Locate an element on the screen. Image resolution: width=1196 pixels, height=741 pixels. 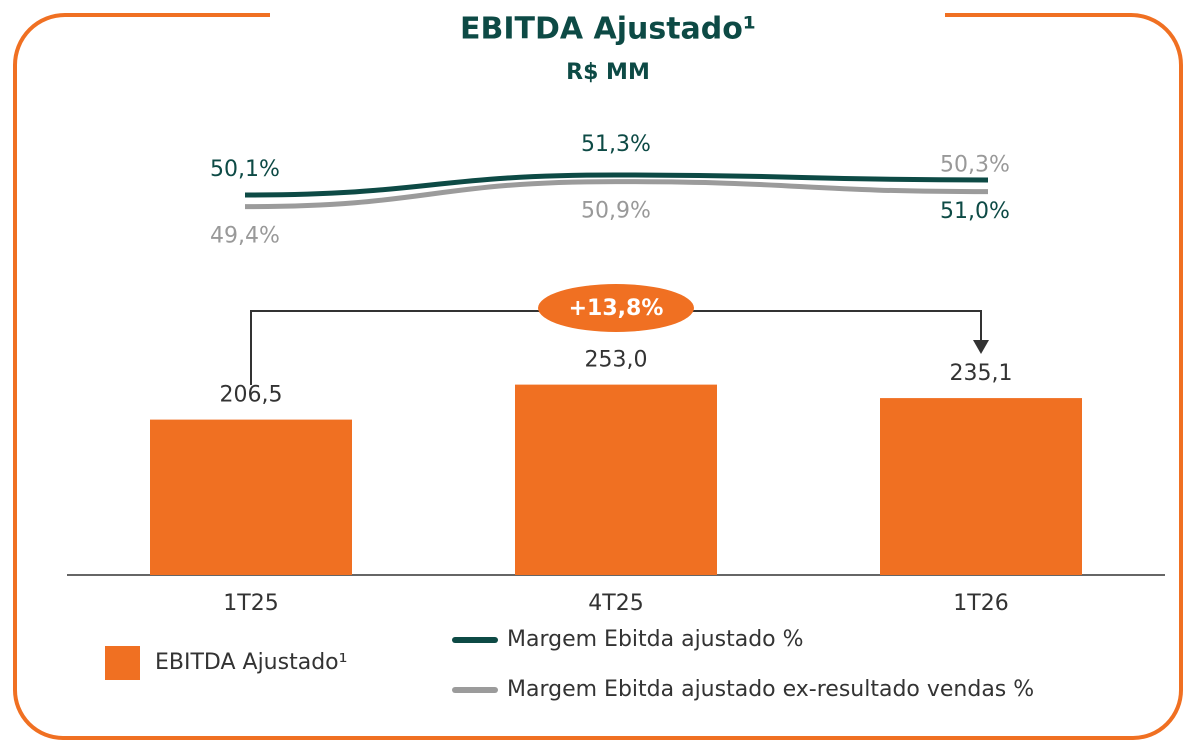
x-tick-label: 4T25 is located at coordinates (615, 603).